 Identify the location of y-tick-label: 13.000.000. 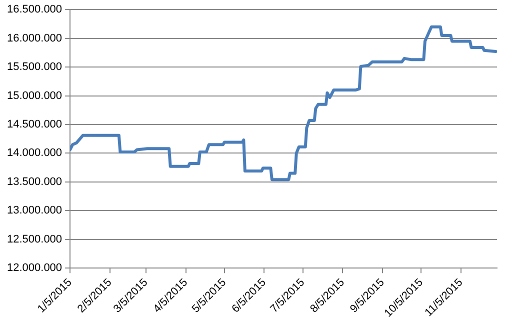
(34, 210).